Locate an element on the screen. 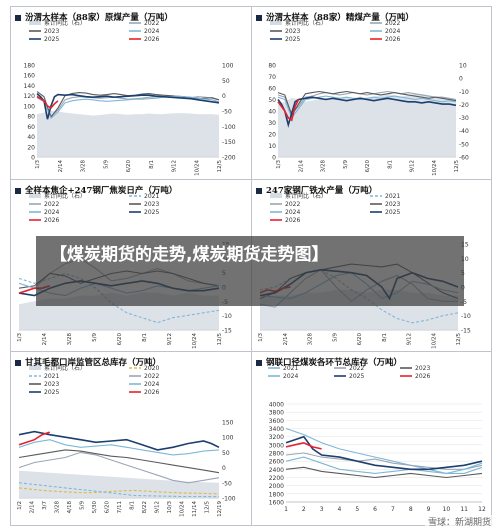 The image size is (500, 532). y-tick-label-left: 2600 is located at coordinates (276, 462).